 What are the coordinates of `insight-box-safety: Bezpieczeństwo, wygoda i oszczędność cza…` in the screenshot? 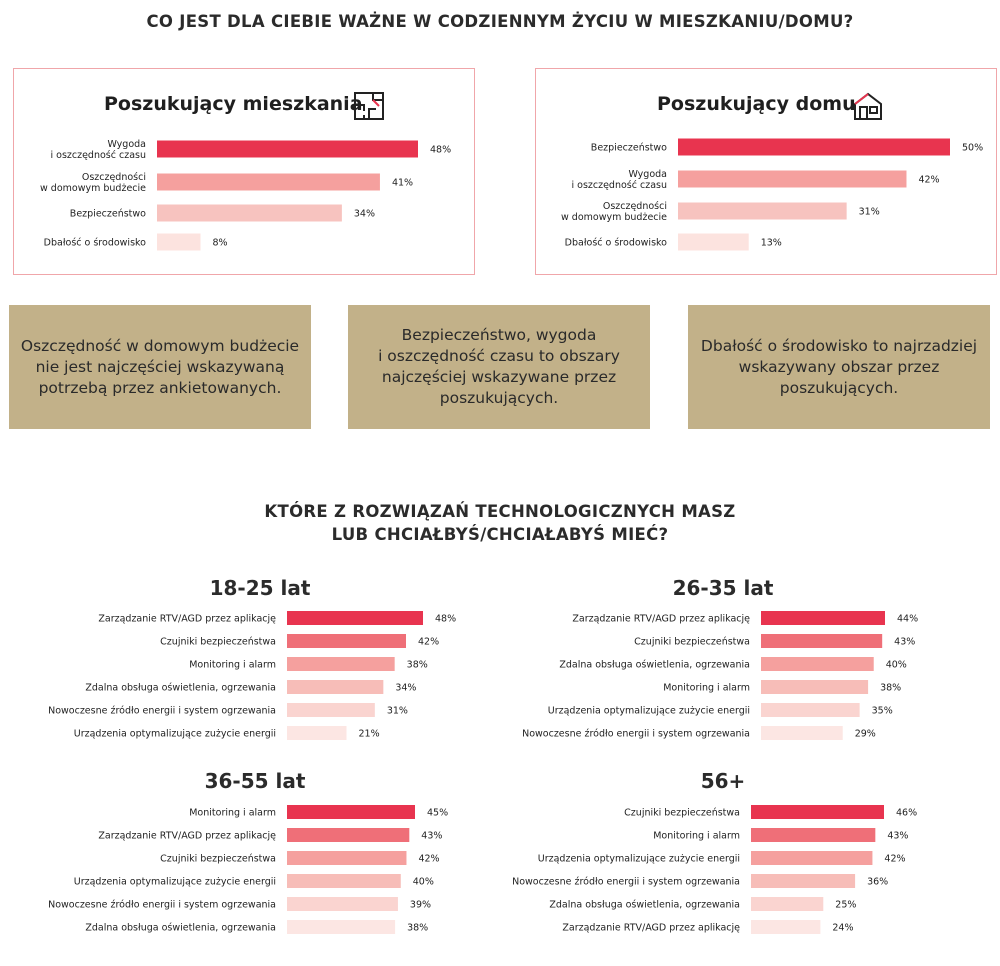 It's located at (499, 367).